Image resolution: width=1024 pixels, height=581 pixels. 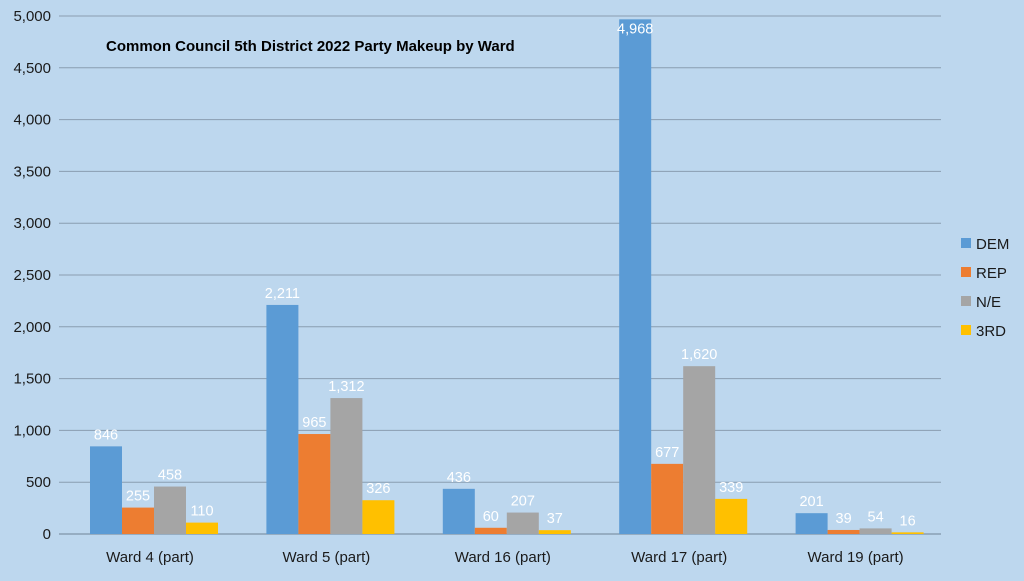 I want to click on y-tick-label: 4,500, so click(x=32, y=68).